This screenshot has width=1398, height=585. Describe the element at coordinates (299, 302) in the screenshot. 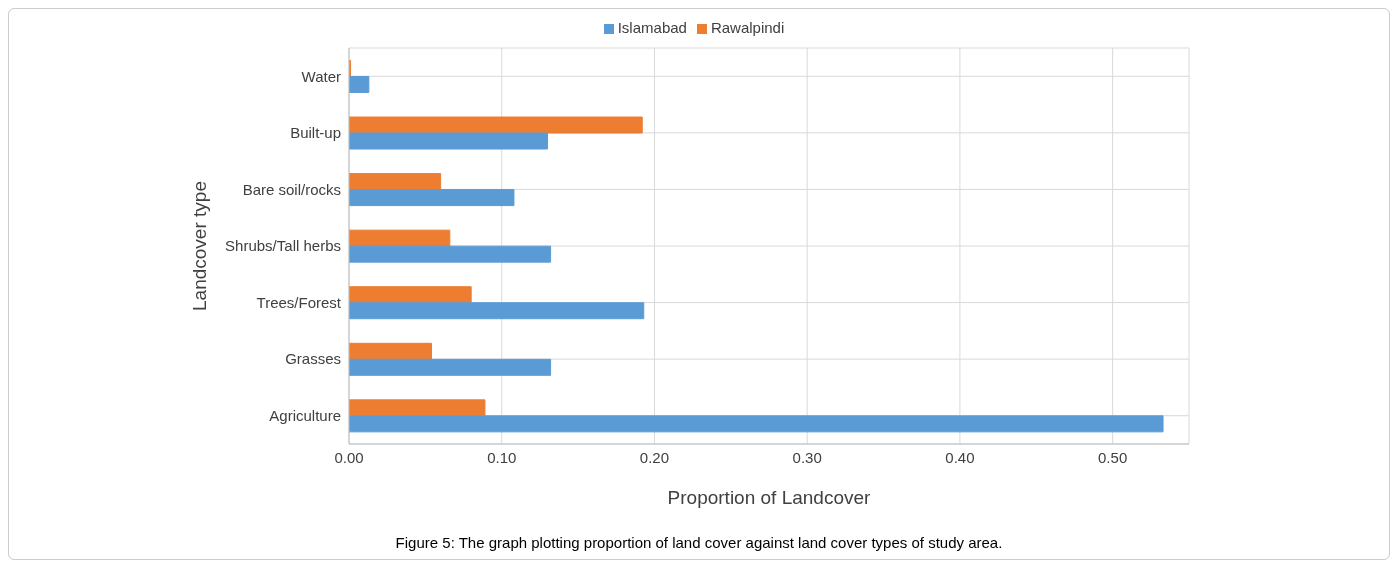

I see `y-tick-label: Trees/Forest` at that location.